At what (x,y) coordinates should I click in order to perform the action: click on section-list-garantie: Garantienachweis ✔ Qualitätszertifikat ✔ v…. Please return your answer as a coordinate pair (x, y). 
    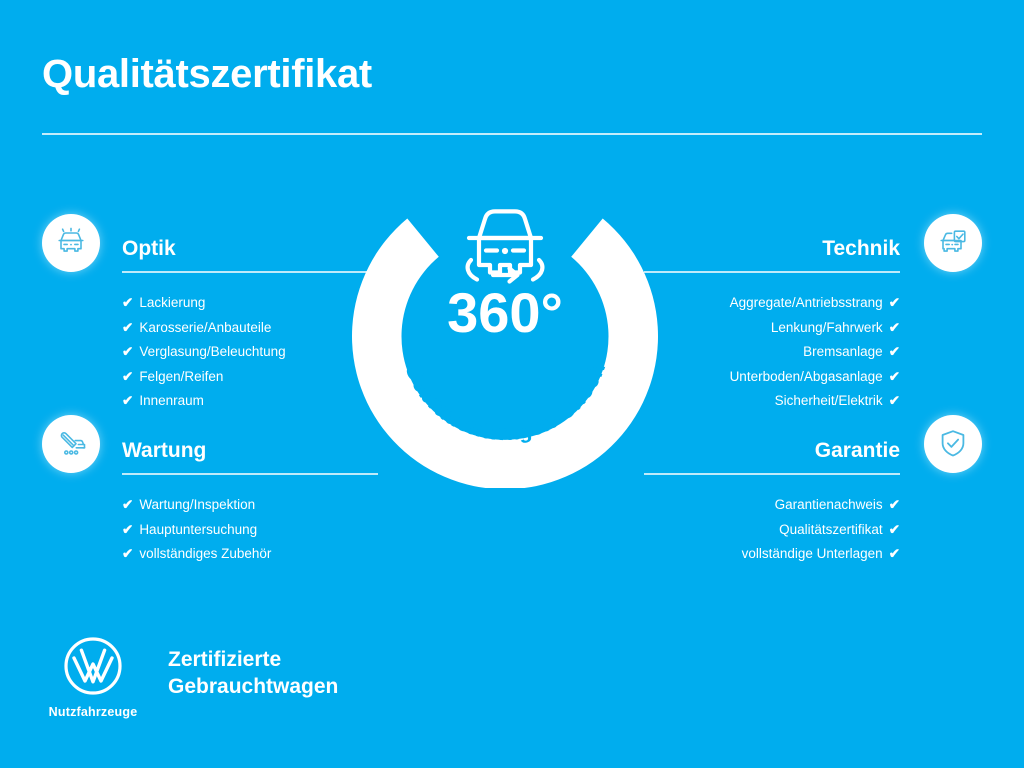
    Looking at the image, I should click on (772, 530).